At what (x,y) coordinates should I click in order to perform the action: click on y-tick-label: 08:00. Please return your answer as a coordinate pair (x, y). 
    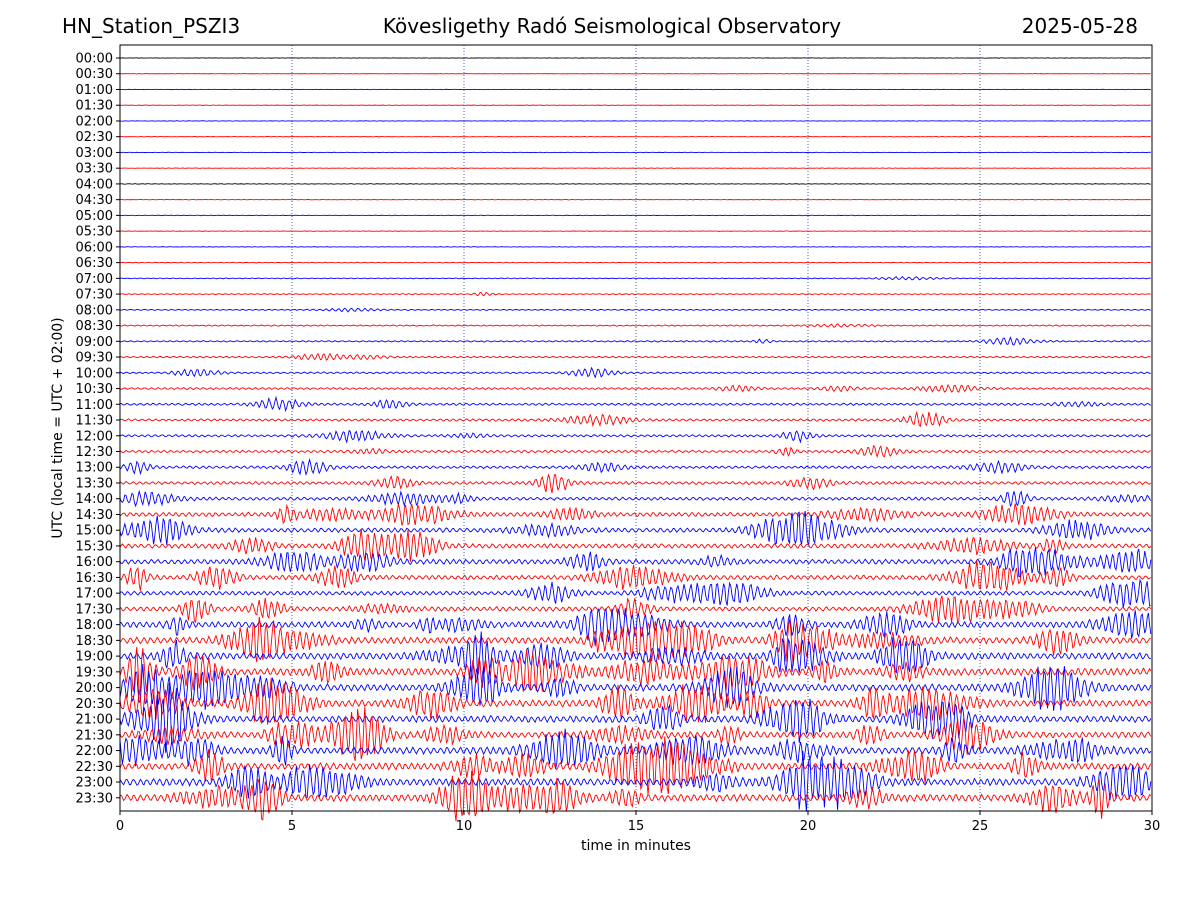
    Looking at the image, I should click on (94, 310).